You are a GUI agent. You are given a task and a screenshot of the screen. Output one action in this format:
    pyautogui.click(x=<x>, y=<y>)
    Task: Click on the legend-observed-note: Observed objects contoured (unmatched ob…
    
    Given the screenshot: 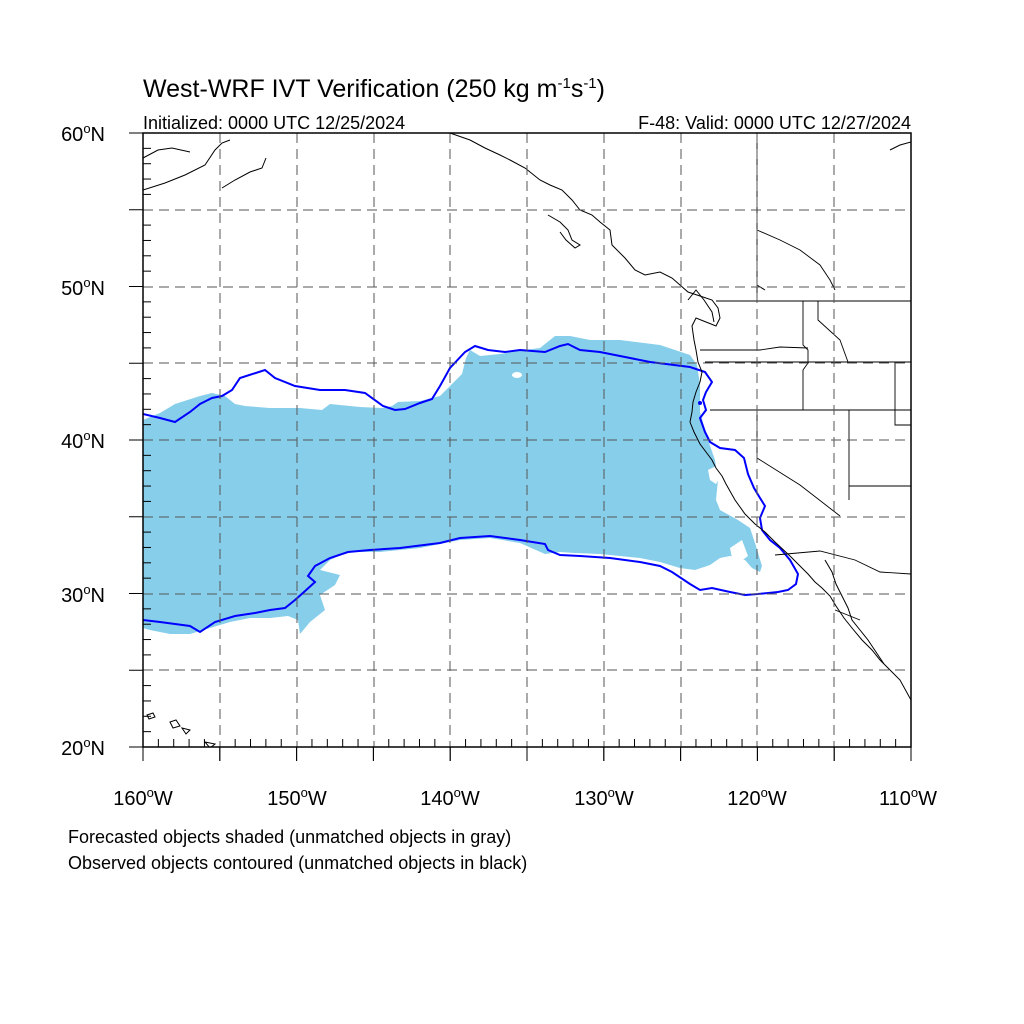 What is the action you would take?
    pyautogui.click(x=297, y=863)
    